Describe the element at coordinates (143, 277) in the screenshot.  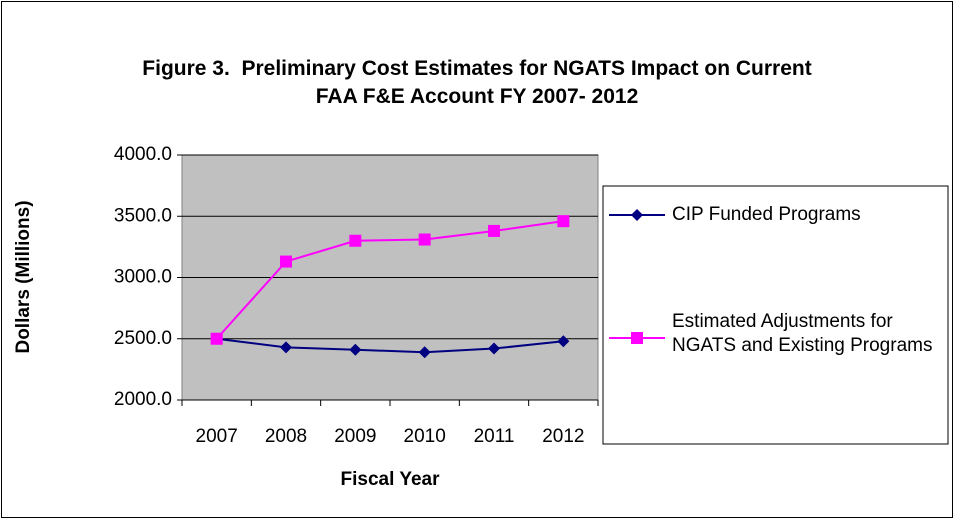
I see `y-tick-label: 3000.0` at that location.